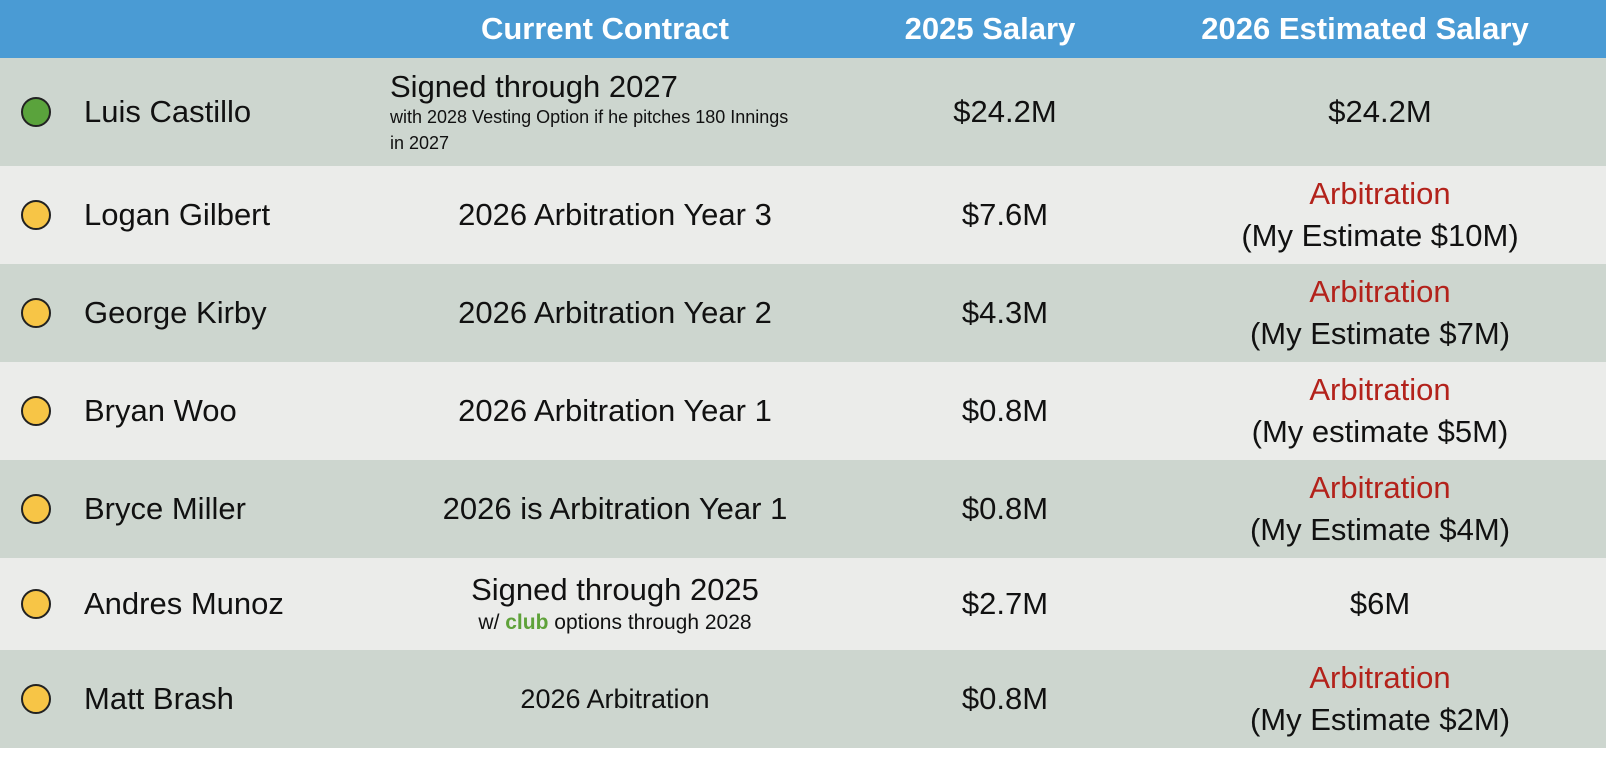 The image size is (1606, 766). What do you see at coordinates (1005, 214) in the screenshot?
I see `salary-2025: $7.6M` at bounding box center [1005, 214].